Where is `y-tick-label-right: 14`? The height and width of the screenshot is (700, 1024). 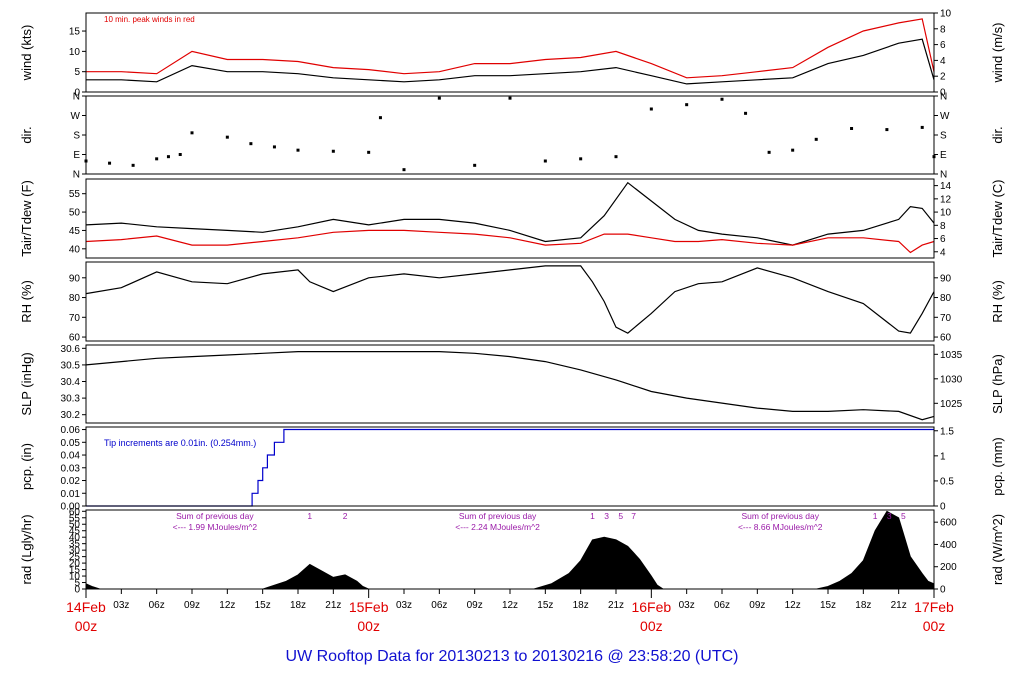 y-tick-label-right: 14 is located at coordinates (946, 186).